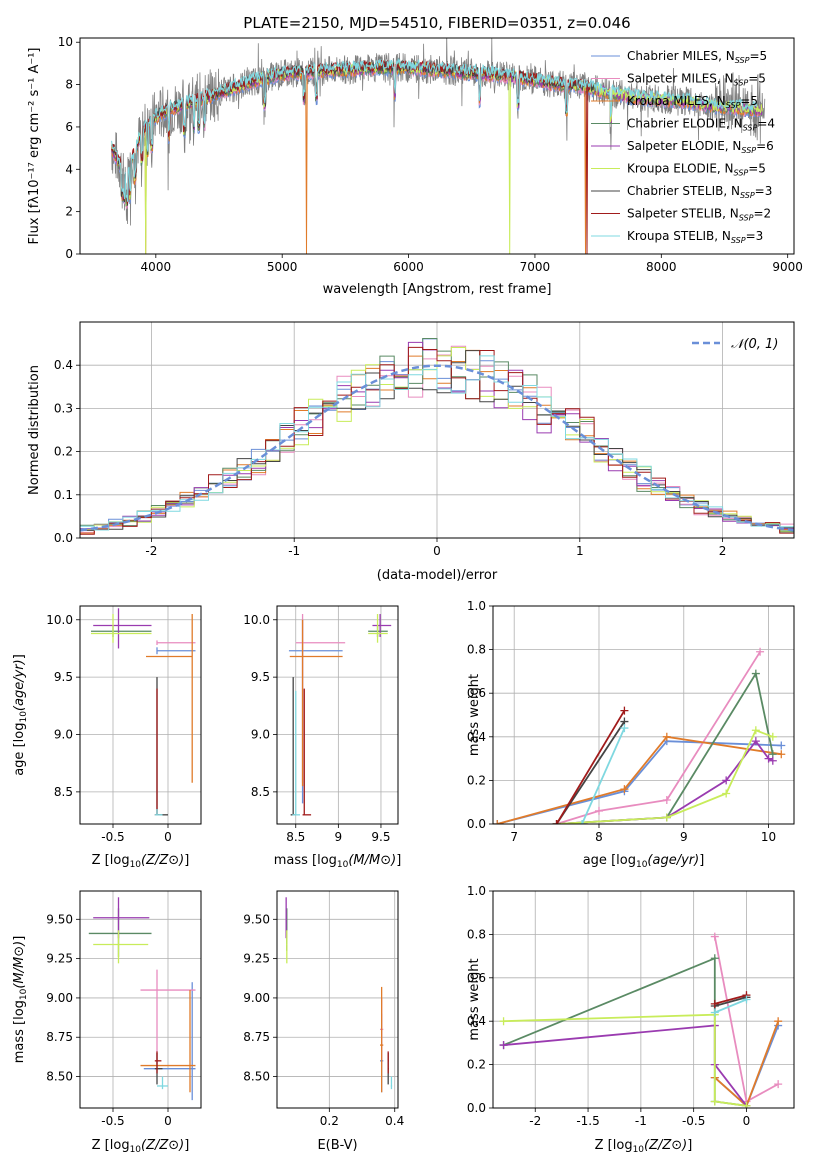 Image resolution: width=819 pixels, height=1170 pixels. Describe the element at coordinates (294, 551) in the screenshot. I see `x-tick-label: -1` at that location.